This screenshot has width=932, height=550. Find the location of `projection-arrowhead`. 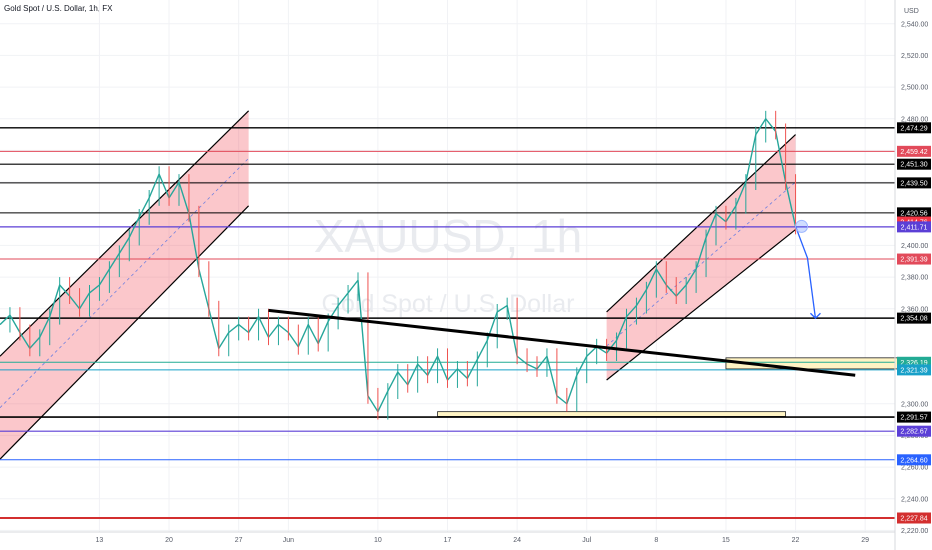

projection-arrowhead is located at coordinates (815, 316).